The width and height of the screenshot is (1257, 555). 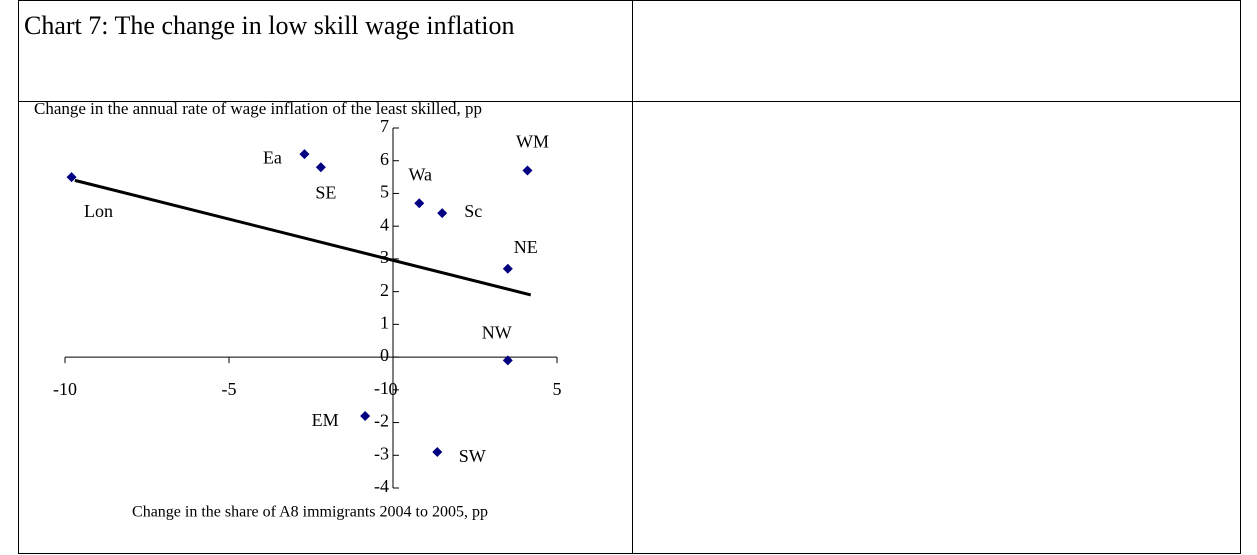 I want to click on point-label: NW, so click(x=497, y=332).